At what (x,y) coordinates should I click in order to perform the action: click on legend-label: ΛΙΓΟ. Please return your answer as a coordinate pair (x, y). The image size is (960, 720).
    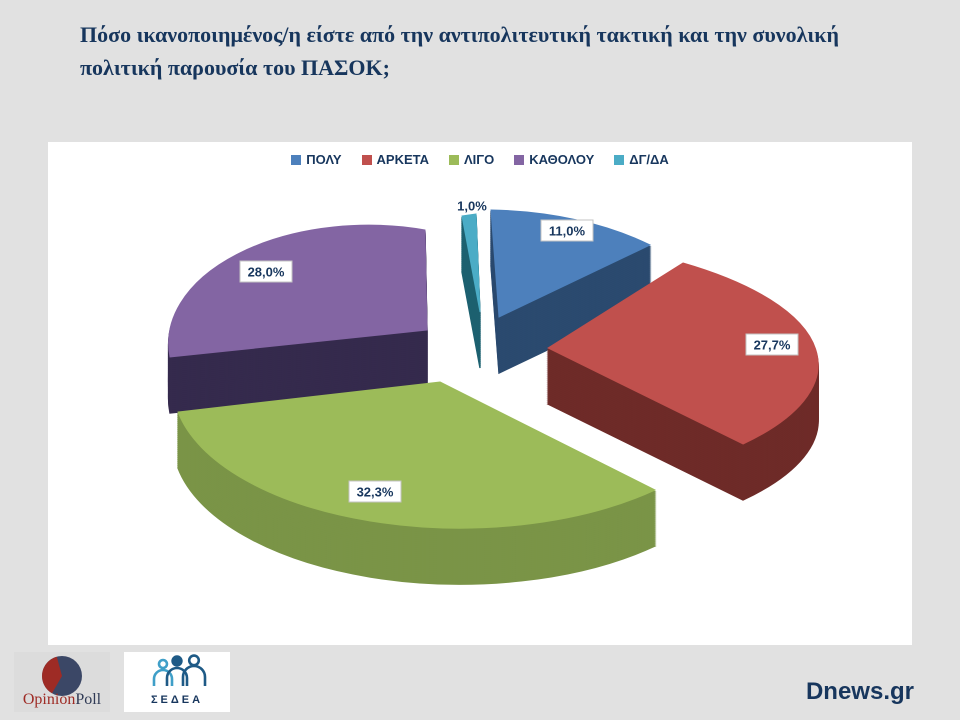
    Looking at the image, I should click on (479, 159).